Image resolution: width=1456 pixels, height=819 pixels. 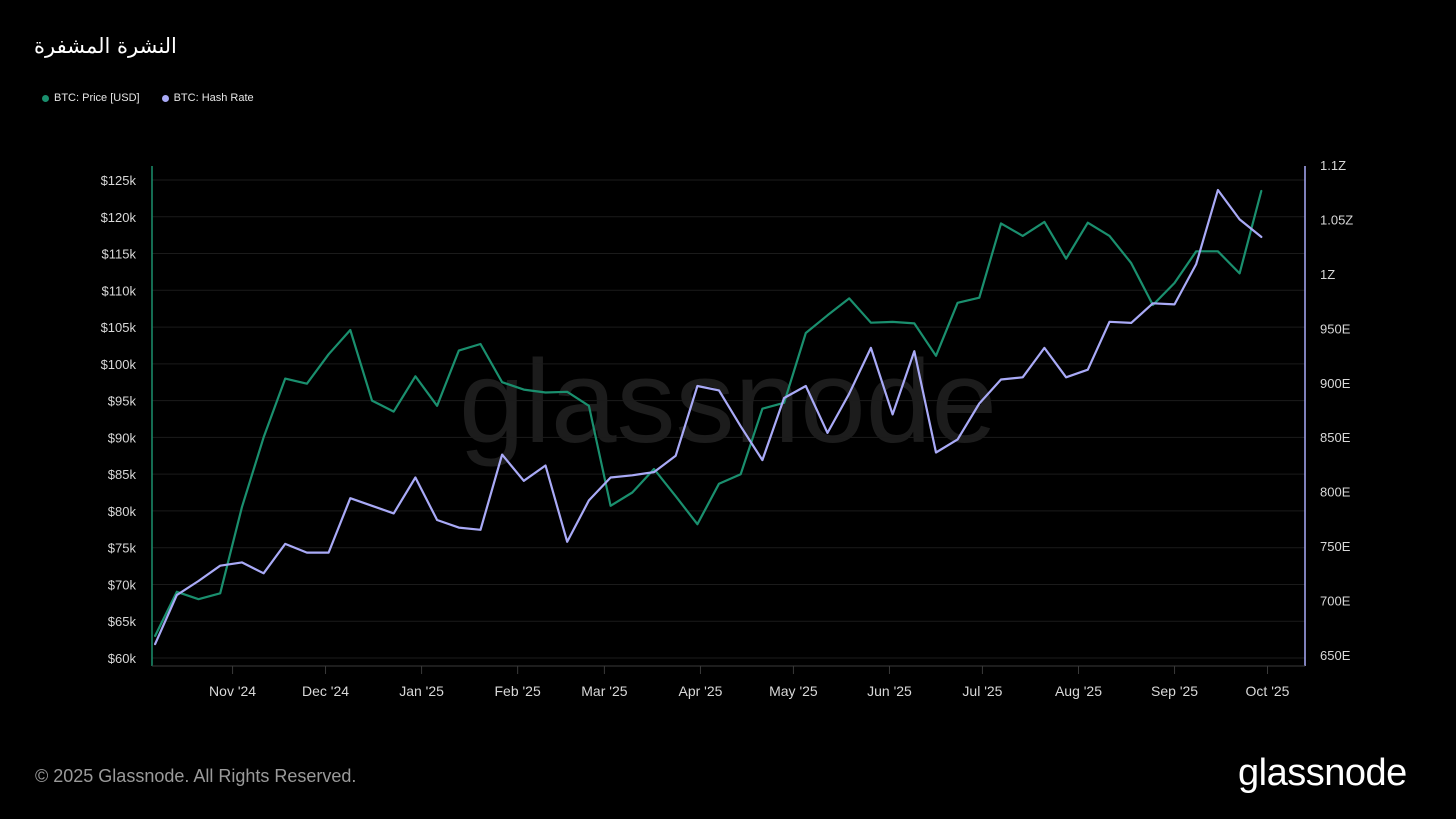 I want to click on y-left-tick-label: $120k, so click(x=119, y=217).